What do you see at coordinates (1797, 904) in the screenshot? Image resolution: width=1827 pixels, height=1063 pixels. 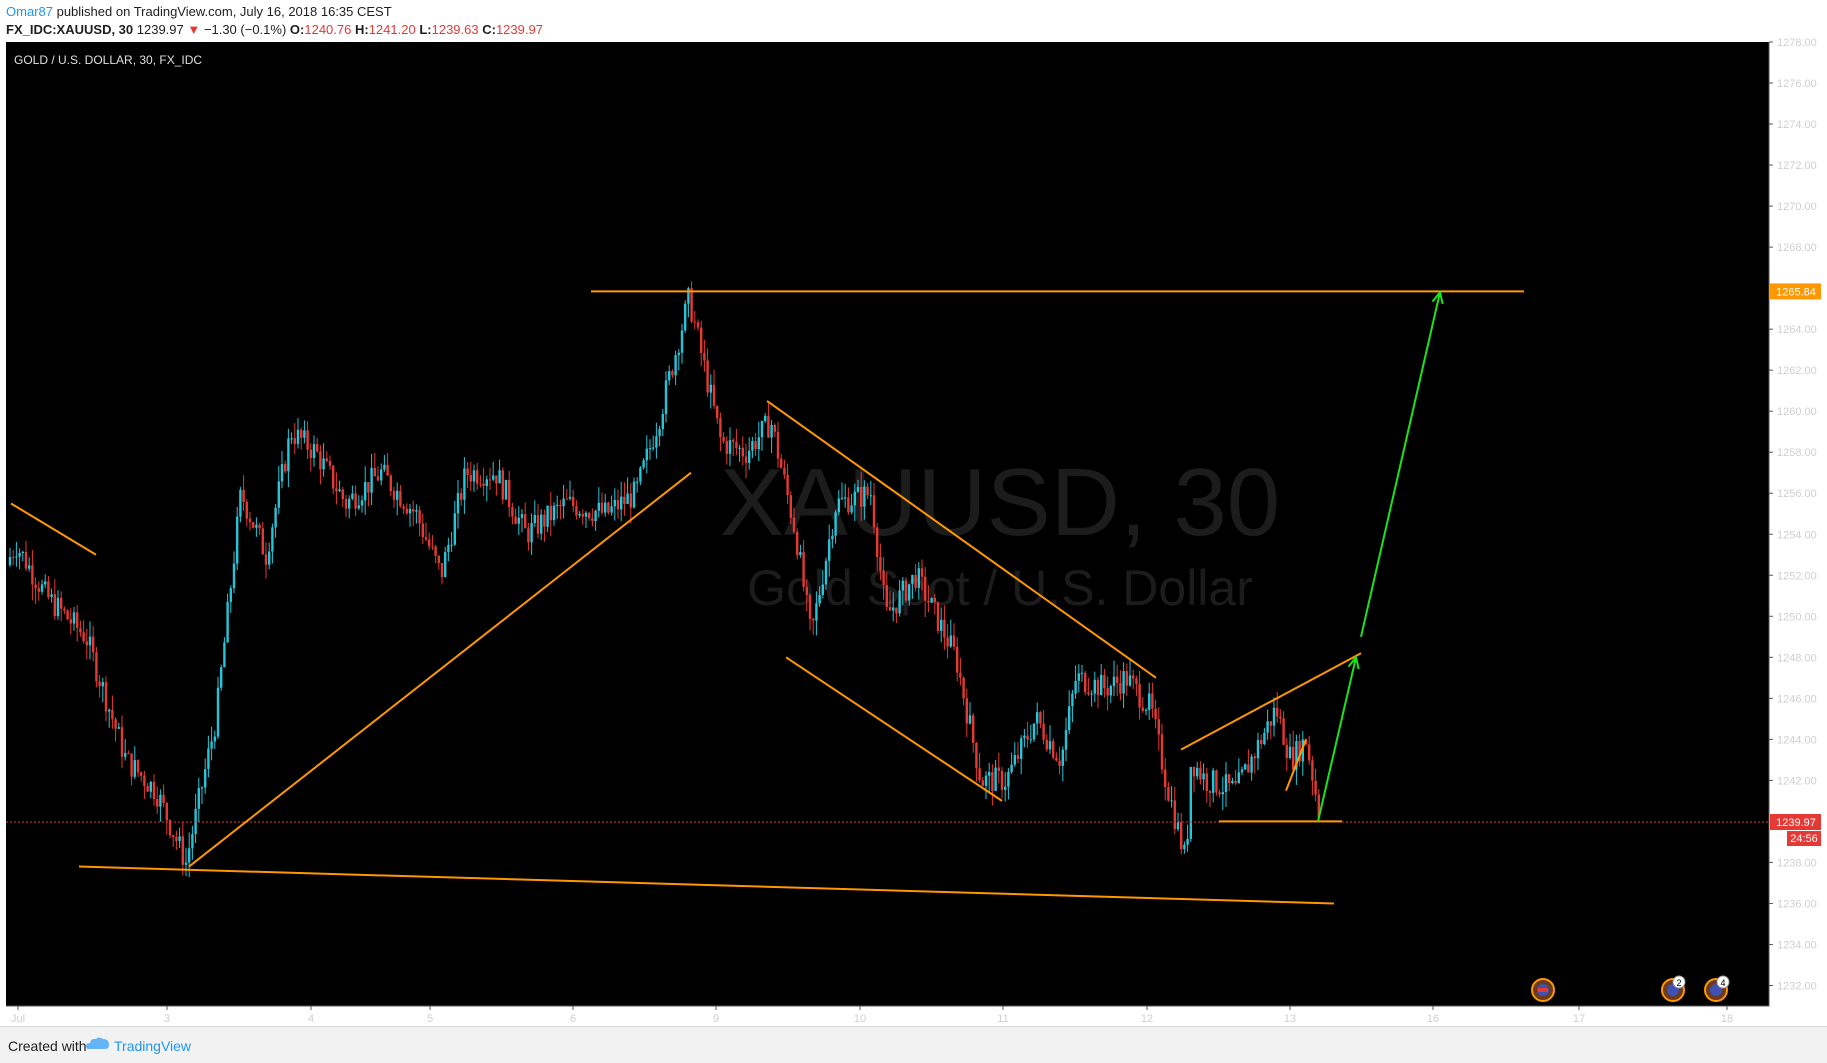 I see `price-axis-label: 1236.00` at bounding box center [1797, 904].